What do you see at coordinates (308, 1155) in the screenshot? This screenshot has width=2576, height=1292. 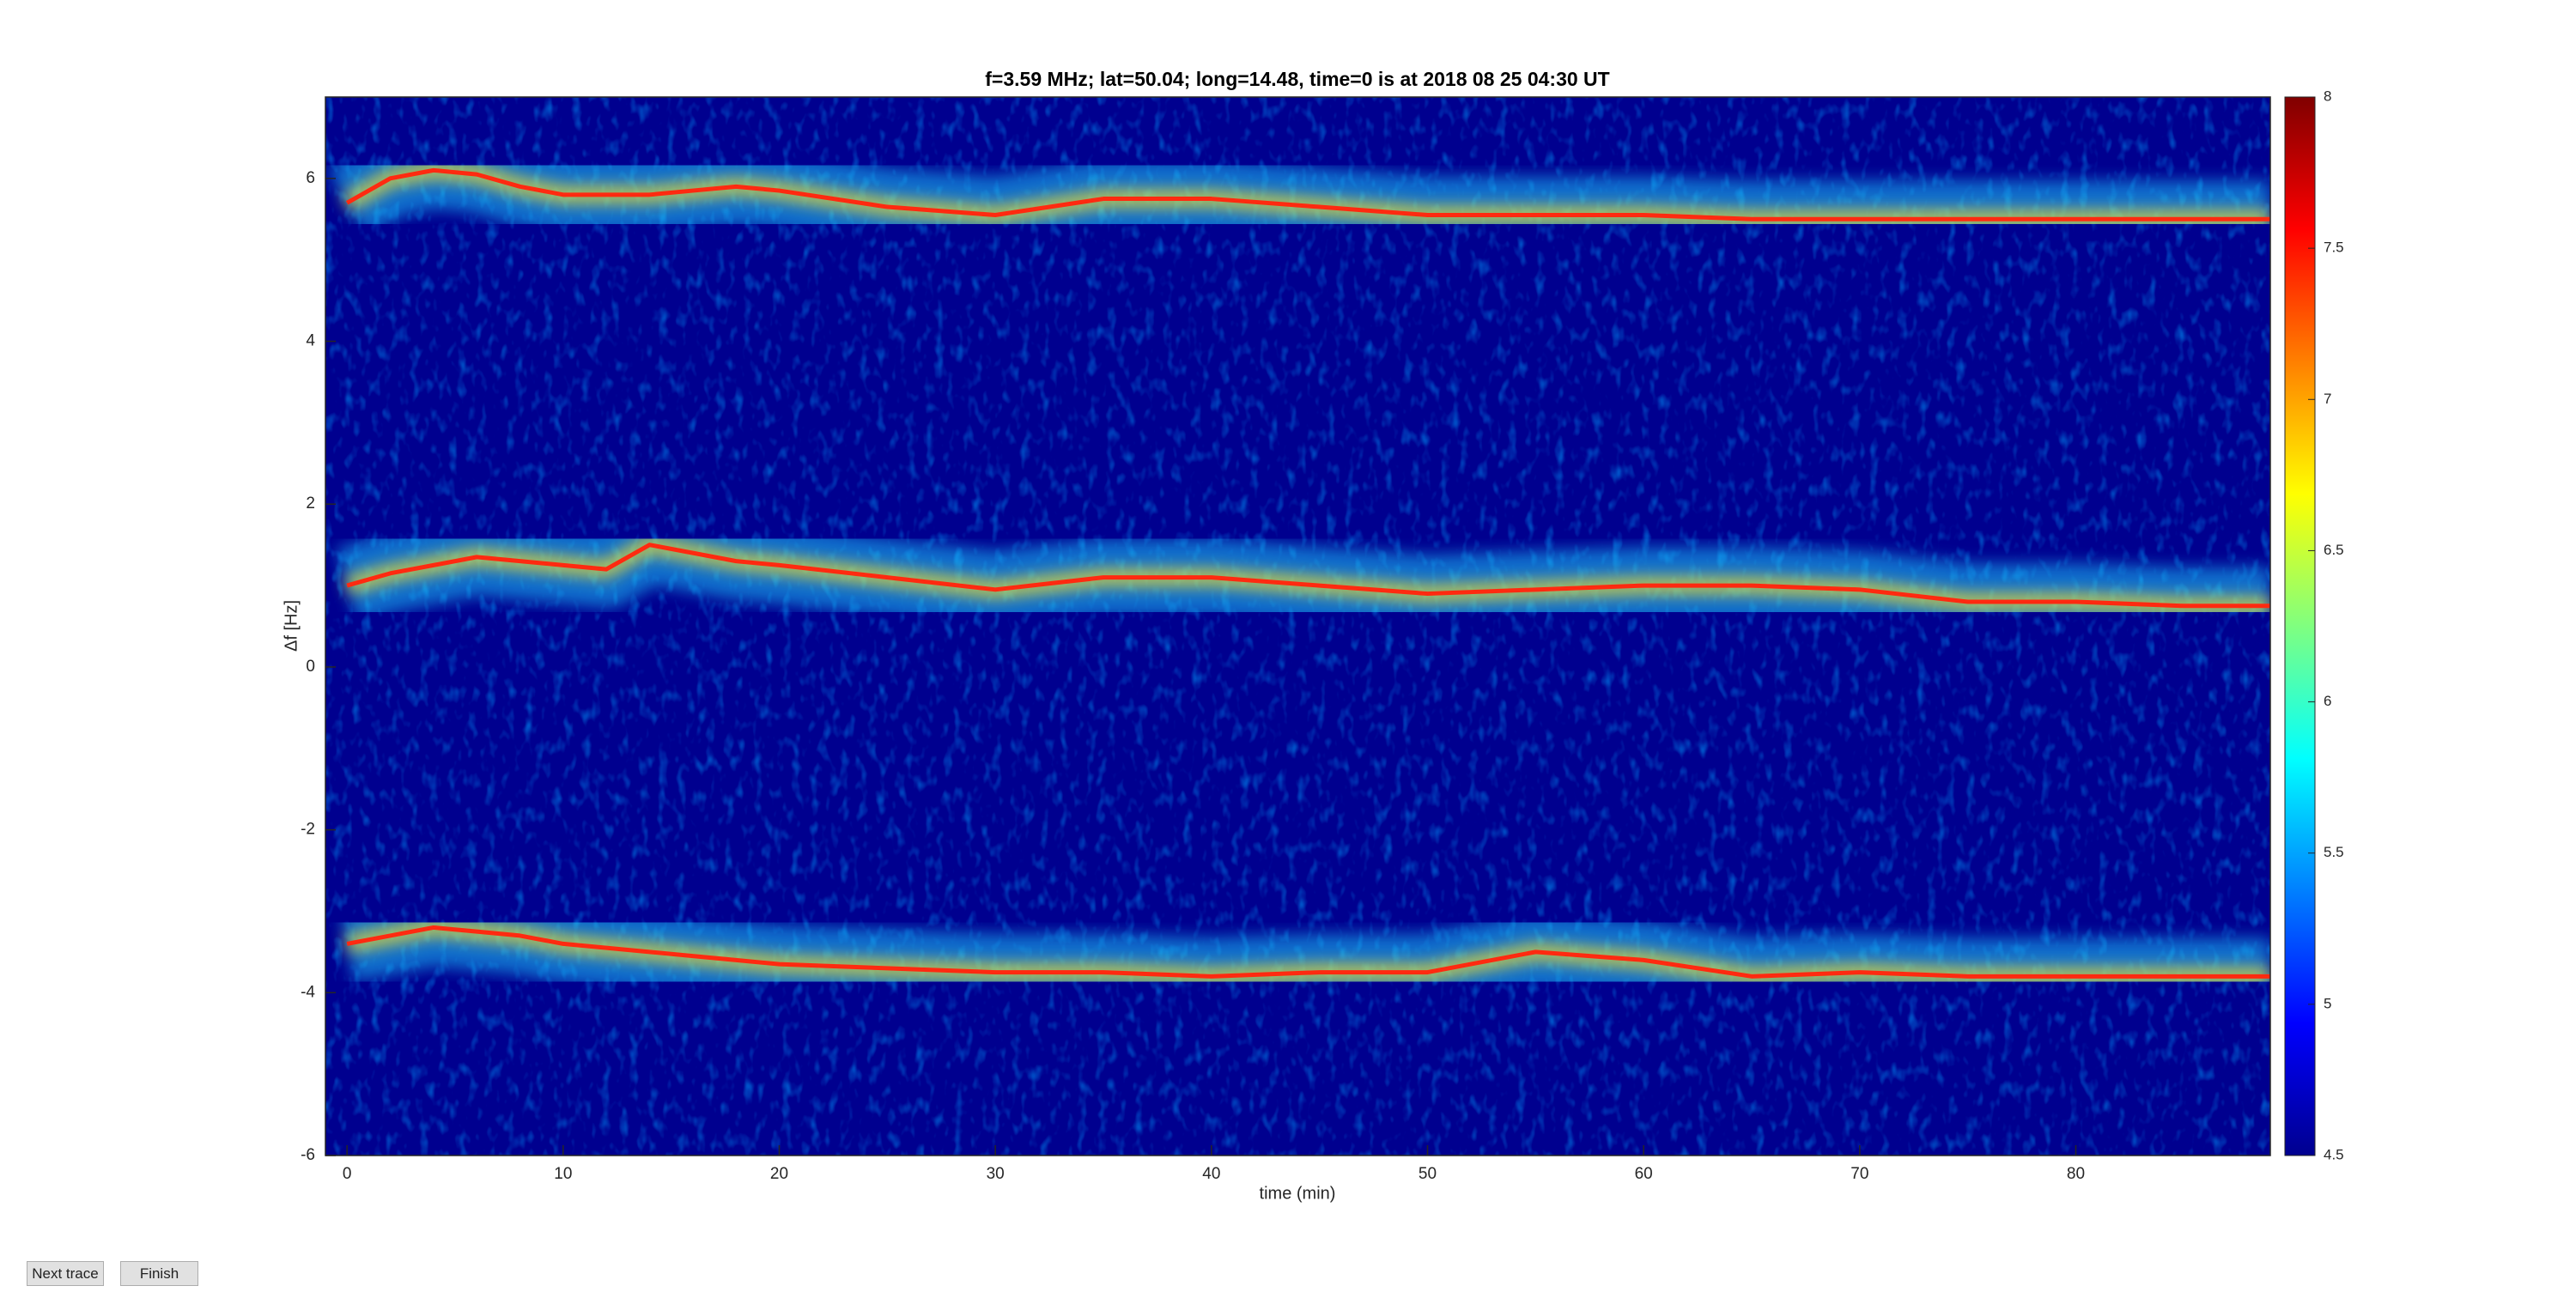 I see `y-tick-label: -6` at bounding box center [308, 1155].